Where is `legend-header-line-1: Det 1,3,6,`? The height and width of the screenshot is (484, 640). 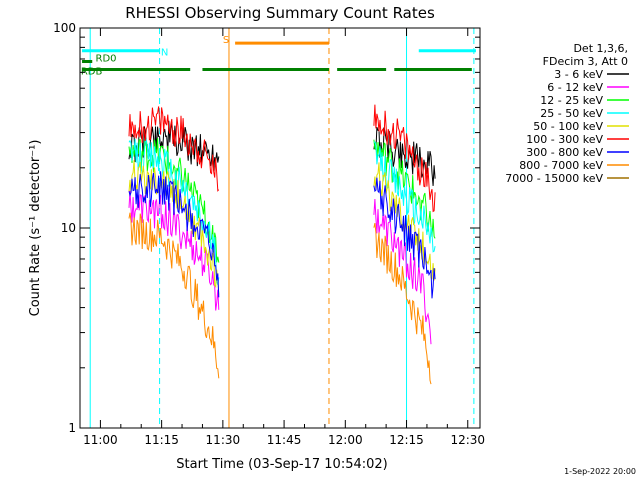
legend-header-line-1: Det 1,3,6, is located at coordinates (600, 48).